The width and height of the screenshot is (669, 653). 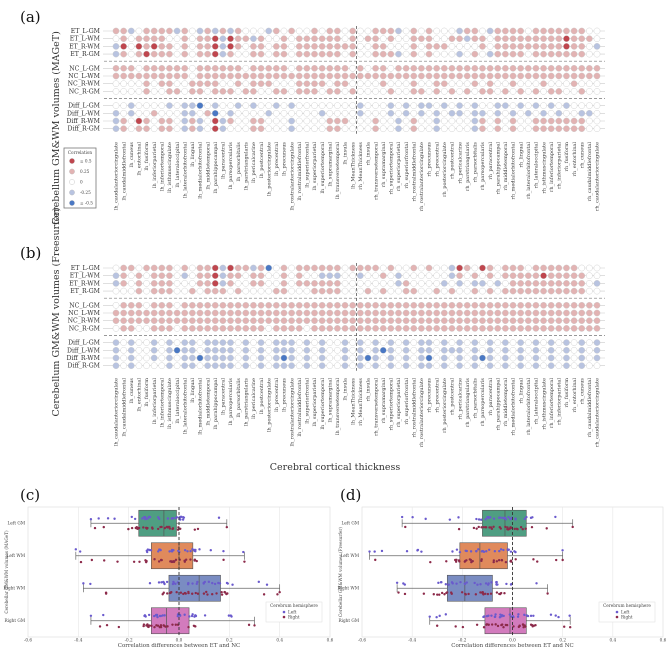 I want to click on row-label: Diff_L-GM, so click(x=84, y=106).